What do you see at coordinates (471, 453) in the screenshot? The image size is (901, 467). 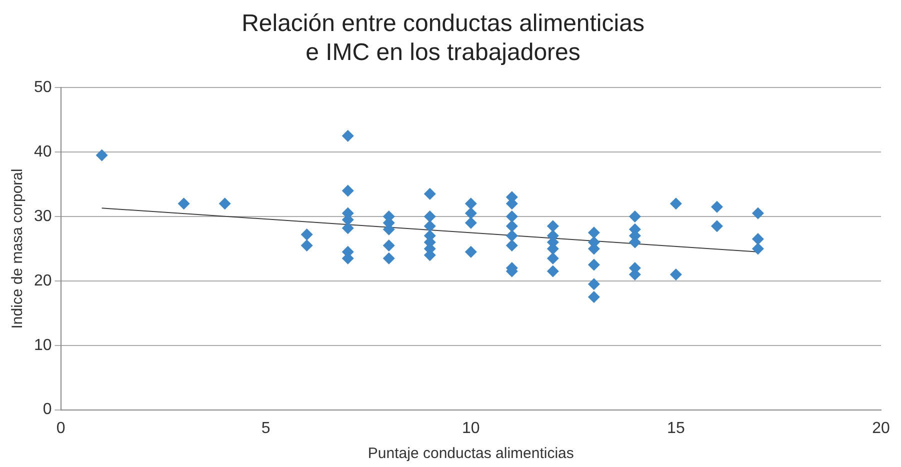 I see `x-axis-title: Puntaje conductas alimenticias` at bounding box center [471, 453].